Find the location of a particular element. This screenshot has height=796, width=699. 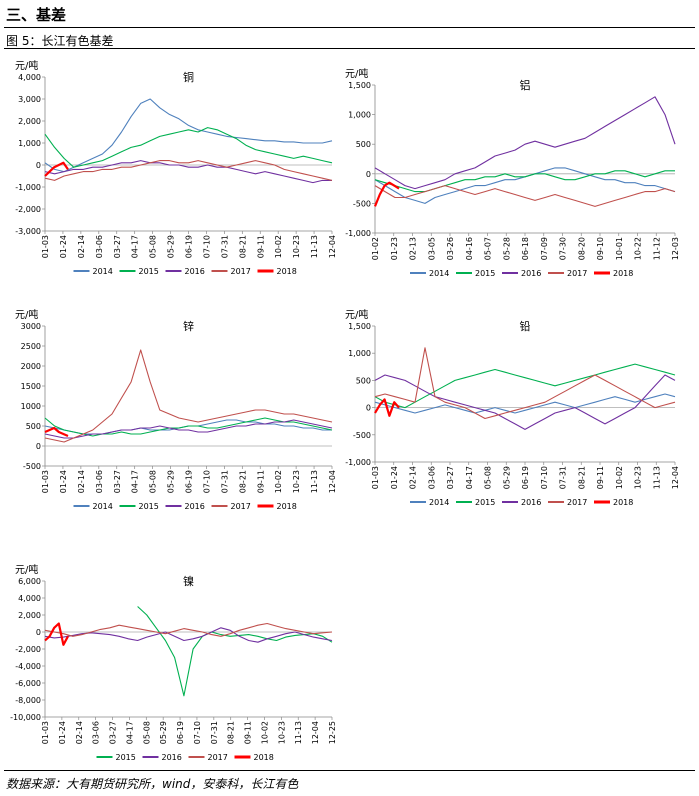

x-tick-label: 01-23 is located at coordinates (394, 248).